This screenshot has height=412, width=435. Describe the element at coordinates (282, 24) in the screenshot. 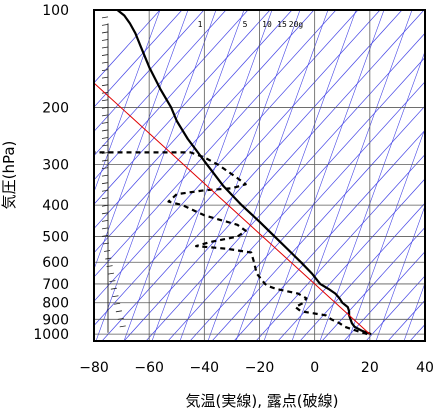

I see `mixing-ratio-label: 15` at that location.